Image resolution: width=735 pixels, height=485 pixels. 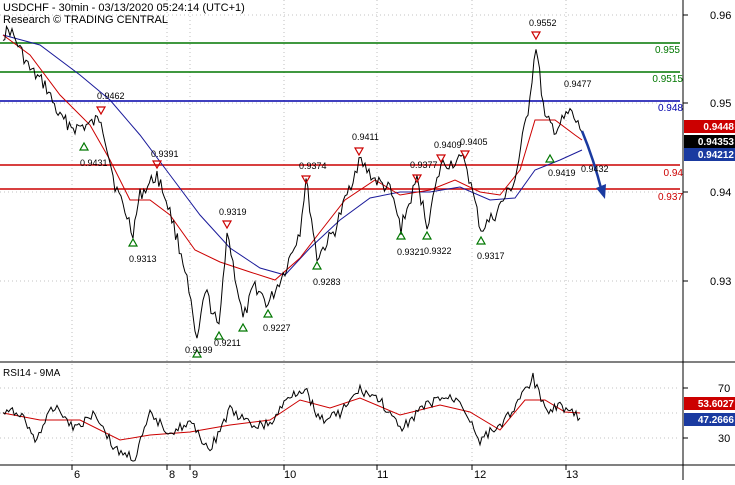 I want to click on annotation-label: 0.9227, so click(x=277, y=328).